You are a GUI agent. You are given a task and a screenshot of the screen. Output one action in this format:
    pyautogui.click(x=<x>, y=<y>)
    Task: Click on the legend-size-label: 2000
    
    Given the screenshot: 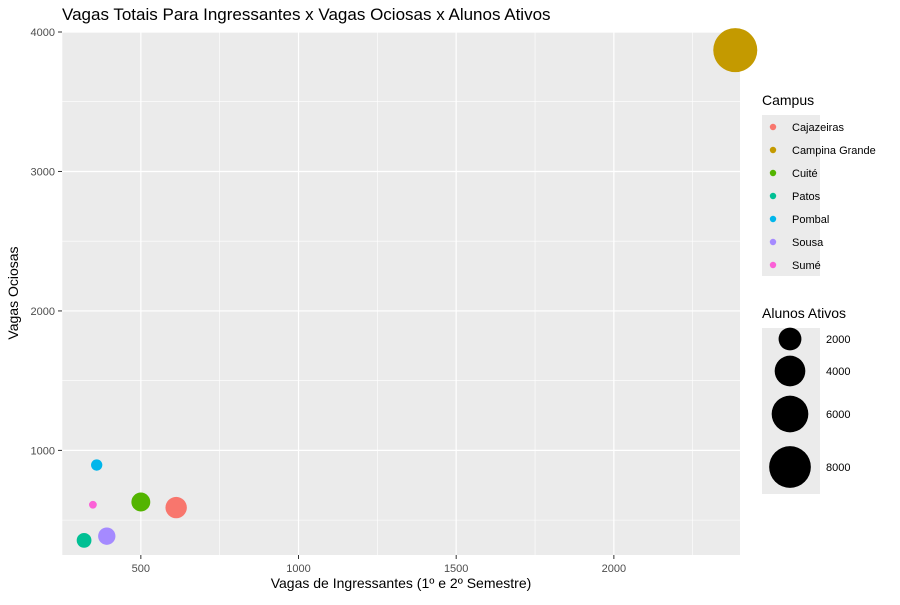 What is the action you would take?
    pyautogui.click(x=838, y=340)
    